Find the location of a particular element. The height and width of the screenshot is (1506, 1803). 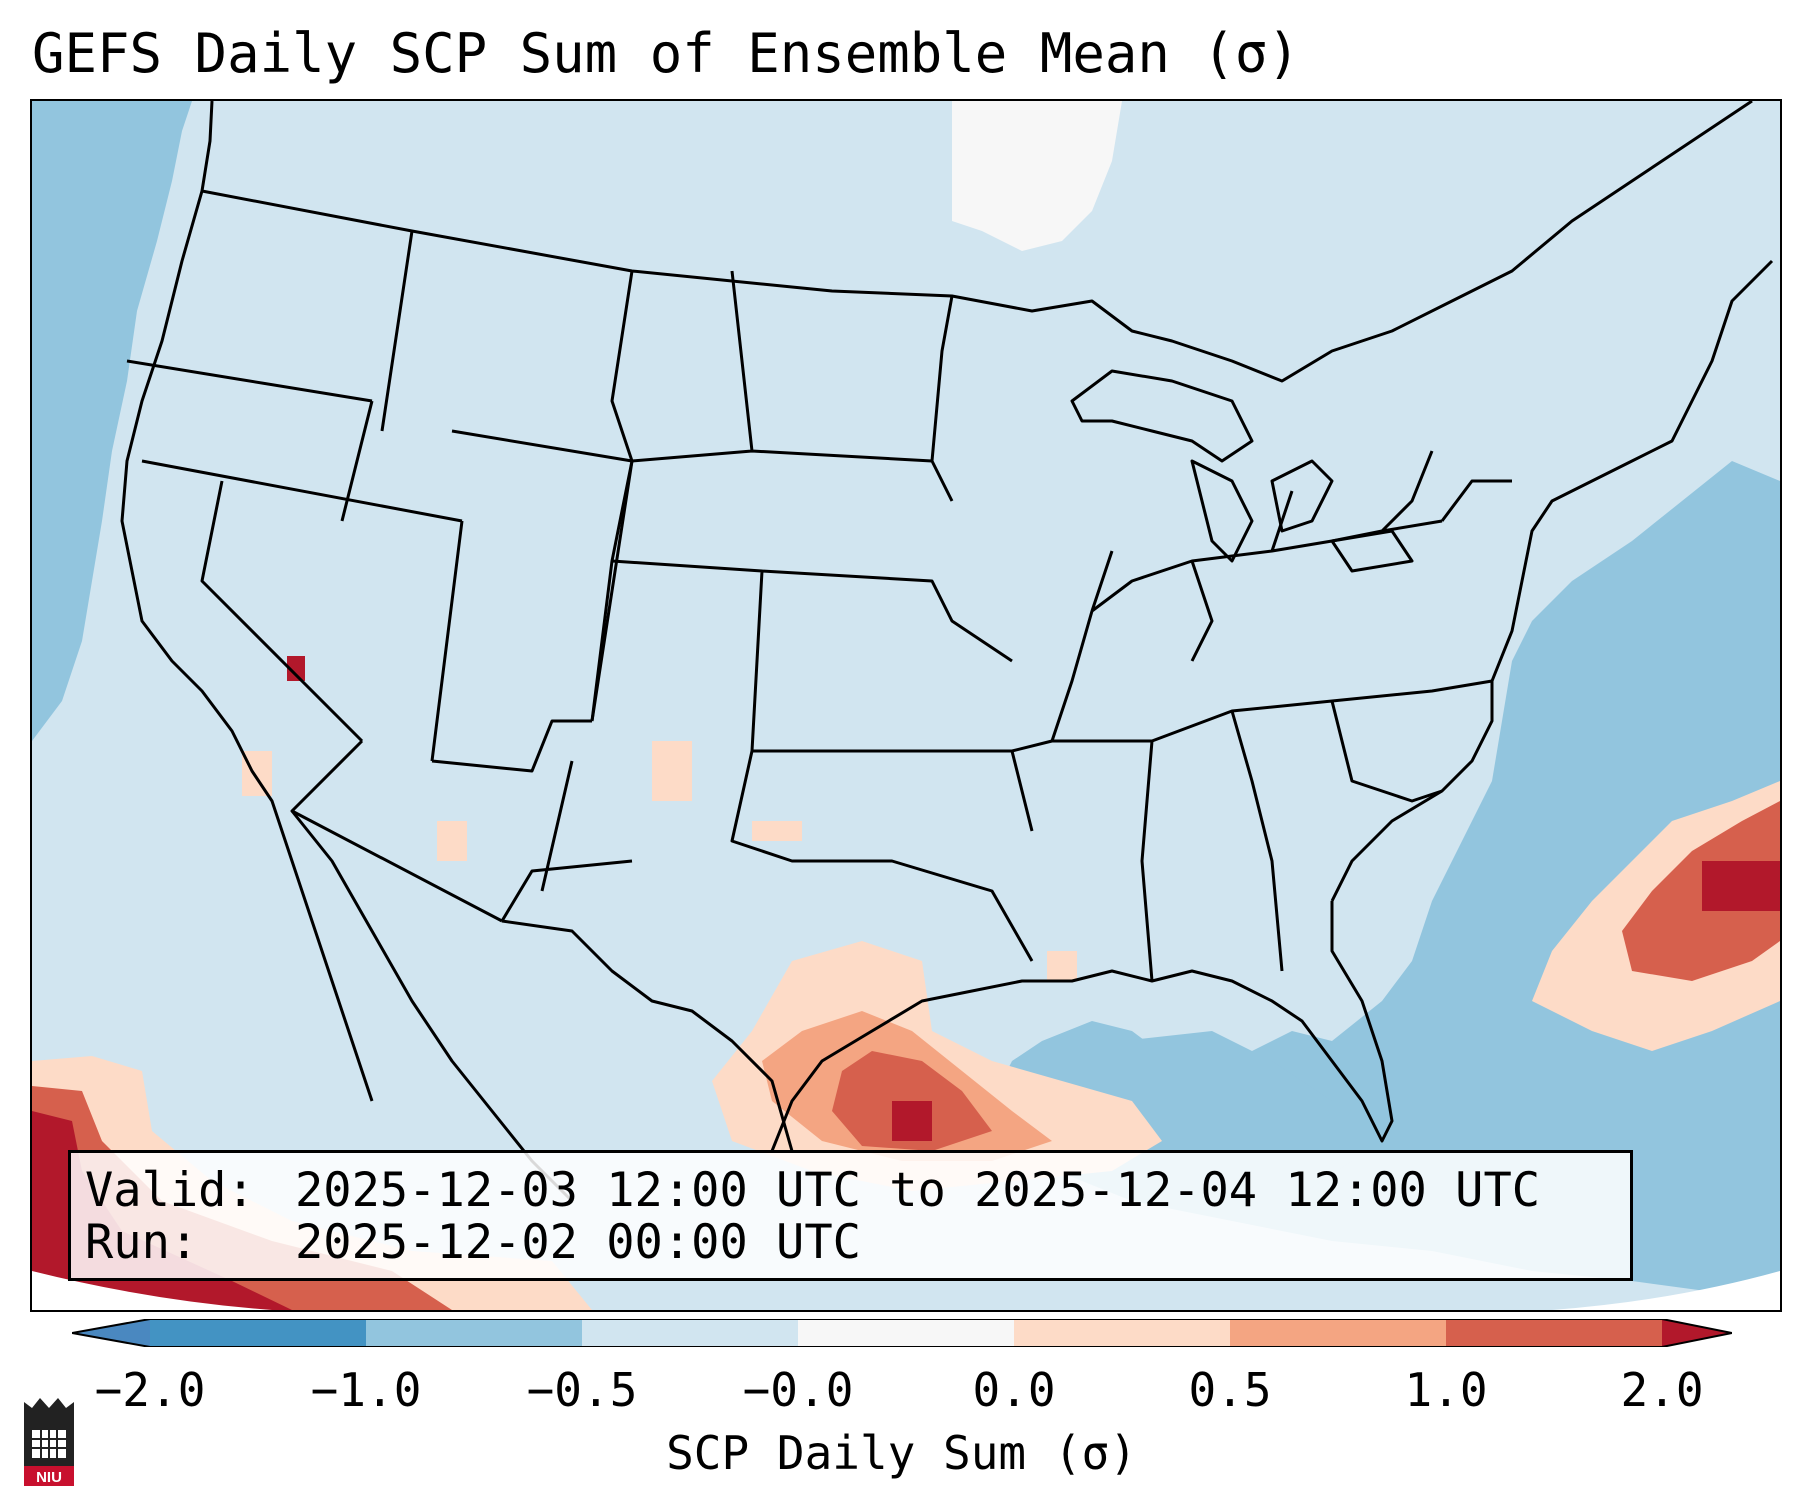

niu-logo-icon: NIU is located at coordinates (49, 1442).